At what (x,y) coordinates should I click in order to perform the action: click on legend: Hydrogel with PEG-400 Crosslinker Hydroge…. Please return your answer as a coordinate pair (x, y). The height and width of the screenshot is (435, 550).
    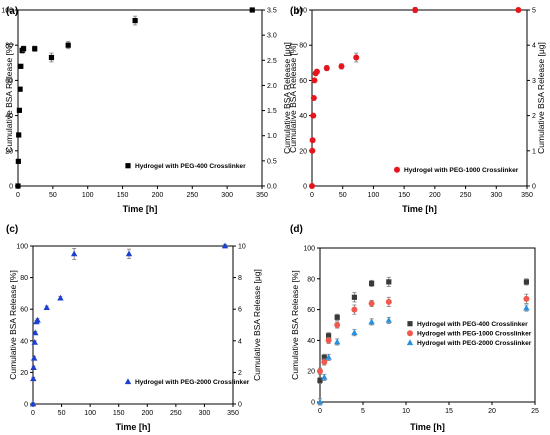
    Looking at the image, I should click on (469, 334).